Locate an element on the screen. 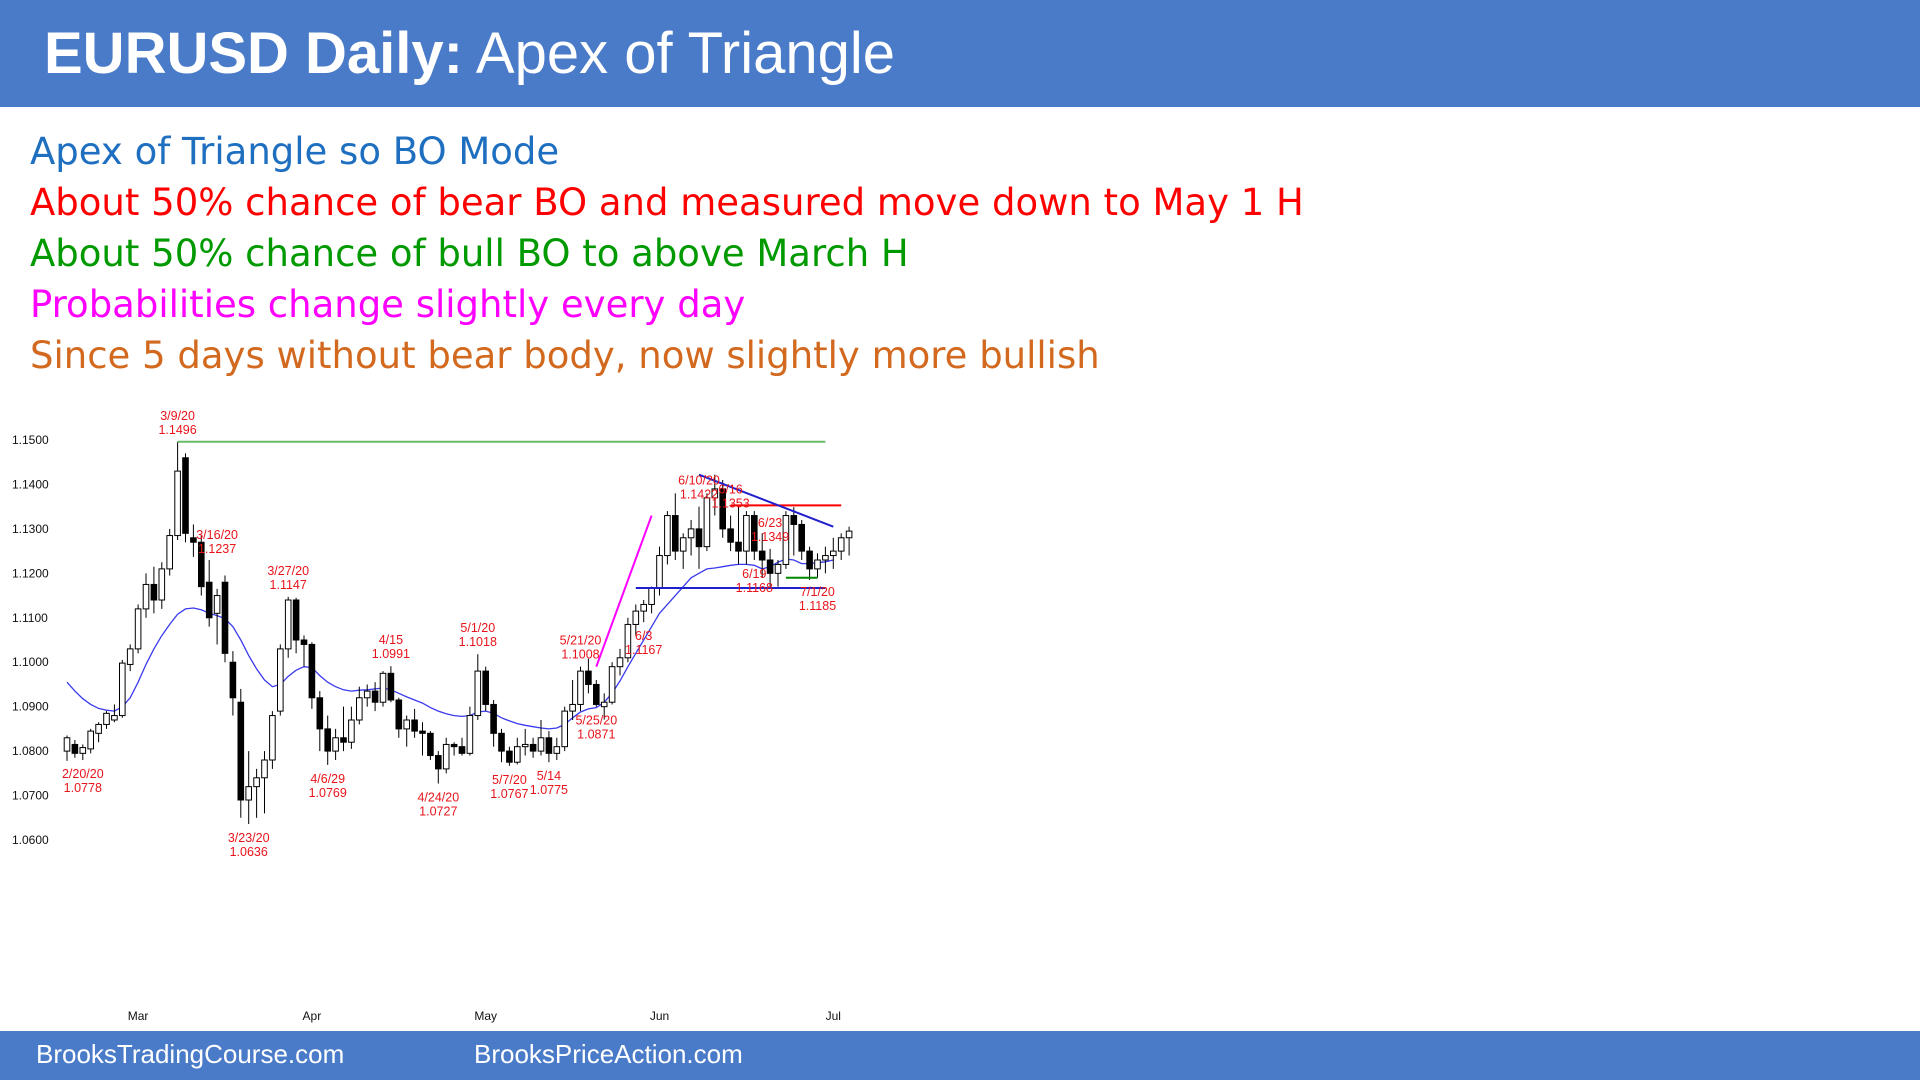 The image size is (1920, 1080). slide-title: EURUSD Daily: Apex of Triangle is located at coordinates (469, 54).